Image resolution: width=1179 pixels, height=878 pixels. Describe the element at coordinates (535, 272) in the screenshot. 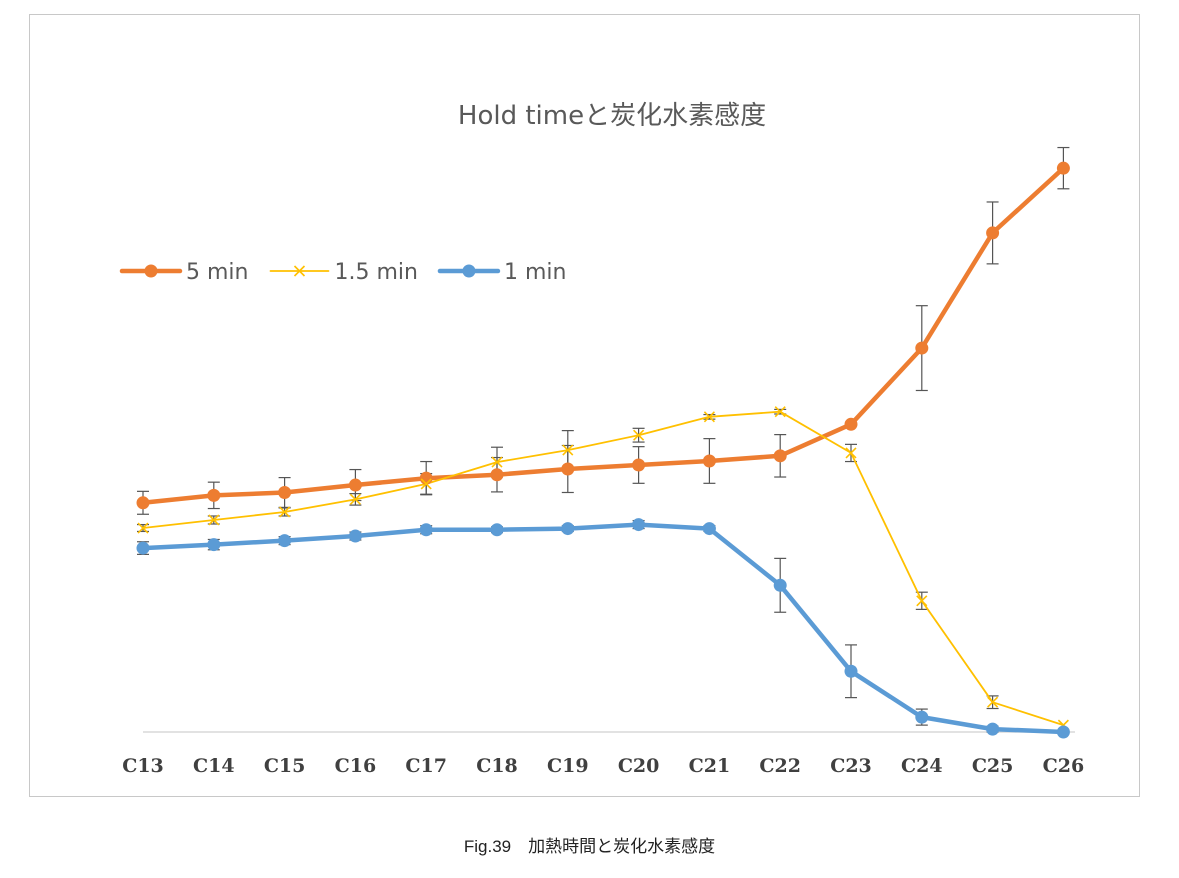

I see `legend-label: 1 min` at that location.